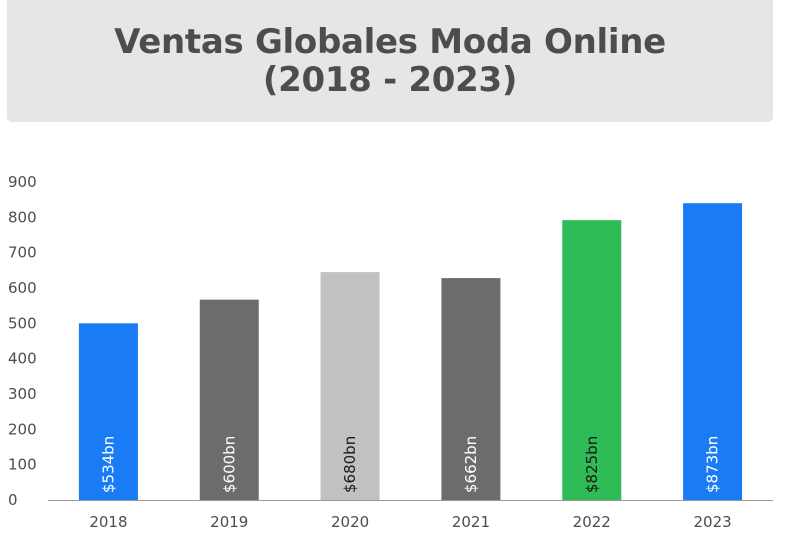  I want to click on y-tick-label: 800, so click(22, 217).